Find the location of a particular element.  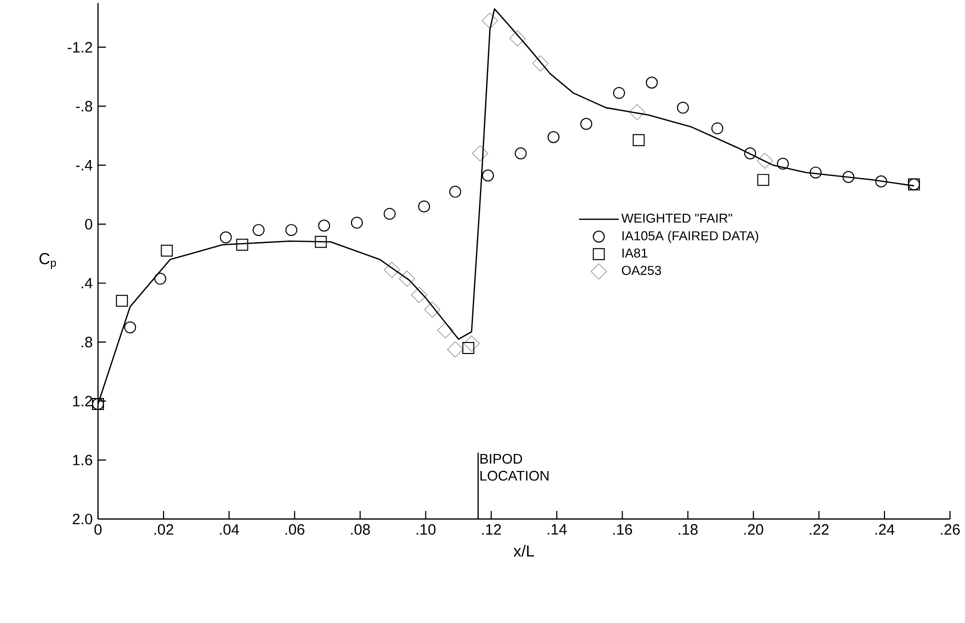

x-tick-label: .18 is located at coordinates (688, 529).